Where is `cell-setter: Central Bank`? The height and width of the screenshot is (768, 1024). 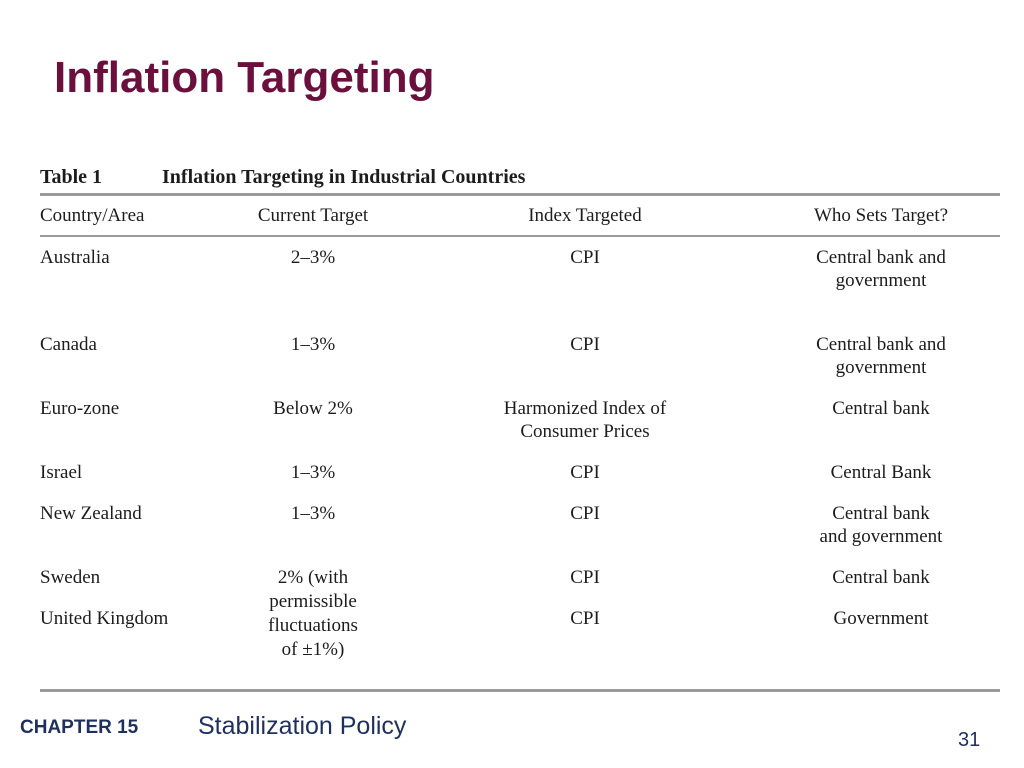 cell-setter: Central Bank is located at coordinates (881, 472).